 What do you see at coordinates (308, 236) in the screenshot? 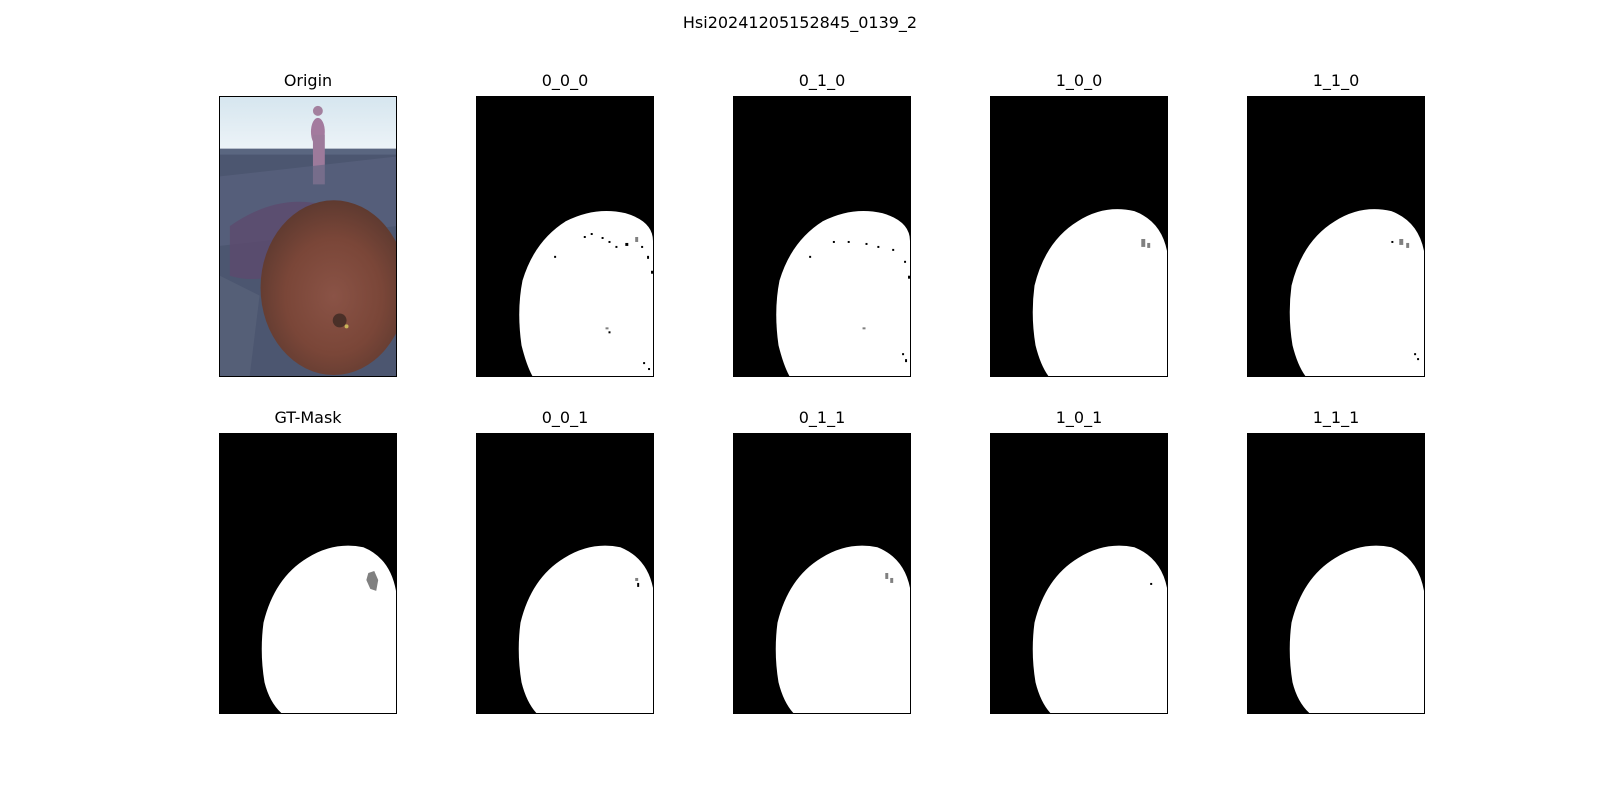
I see `origin-image` at bounding box center [308, 236].